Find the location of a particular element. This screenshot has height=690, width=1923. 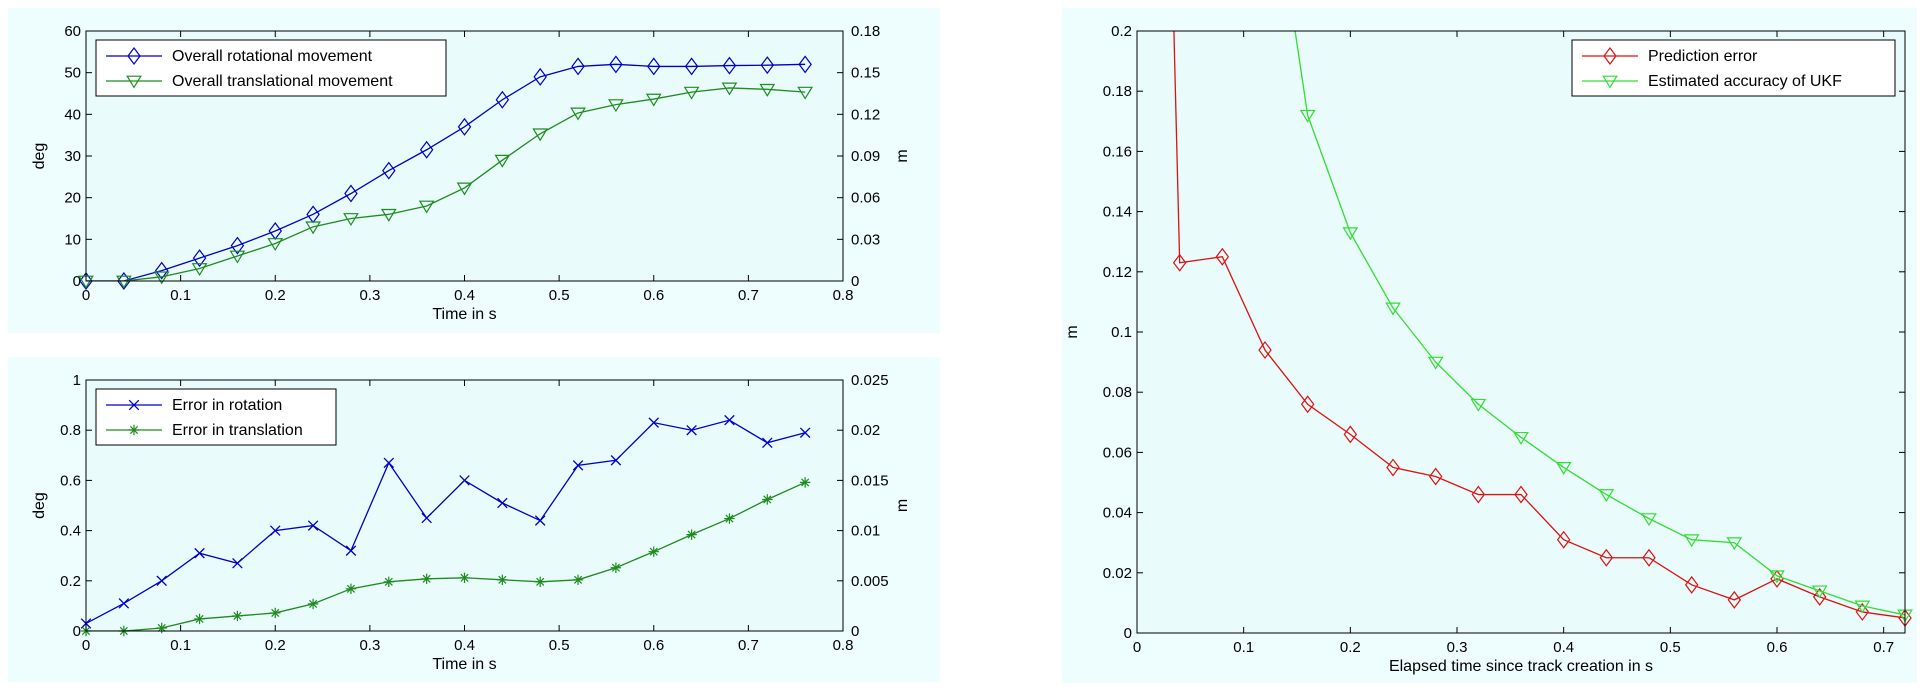

legend-label: Overall rotational movement is located at coordinates (272, 56).